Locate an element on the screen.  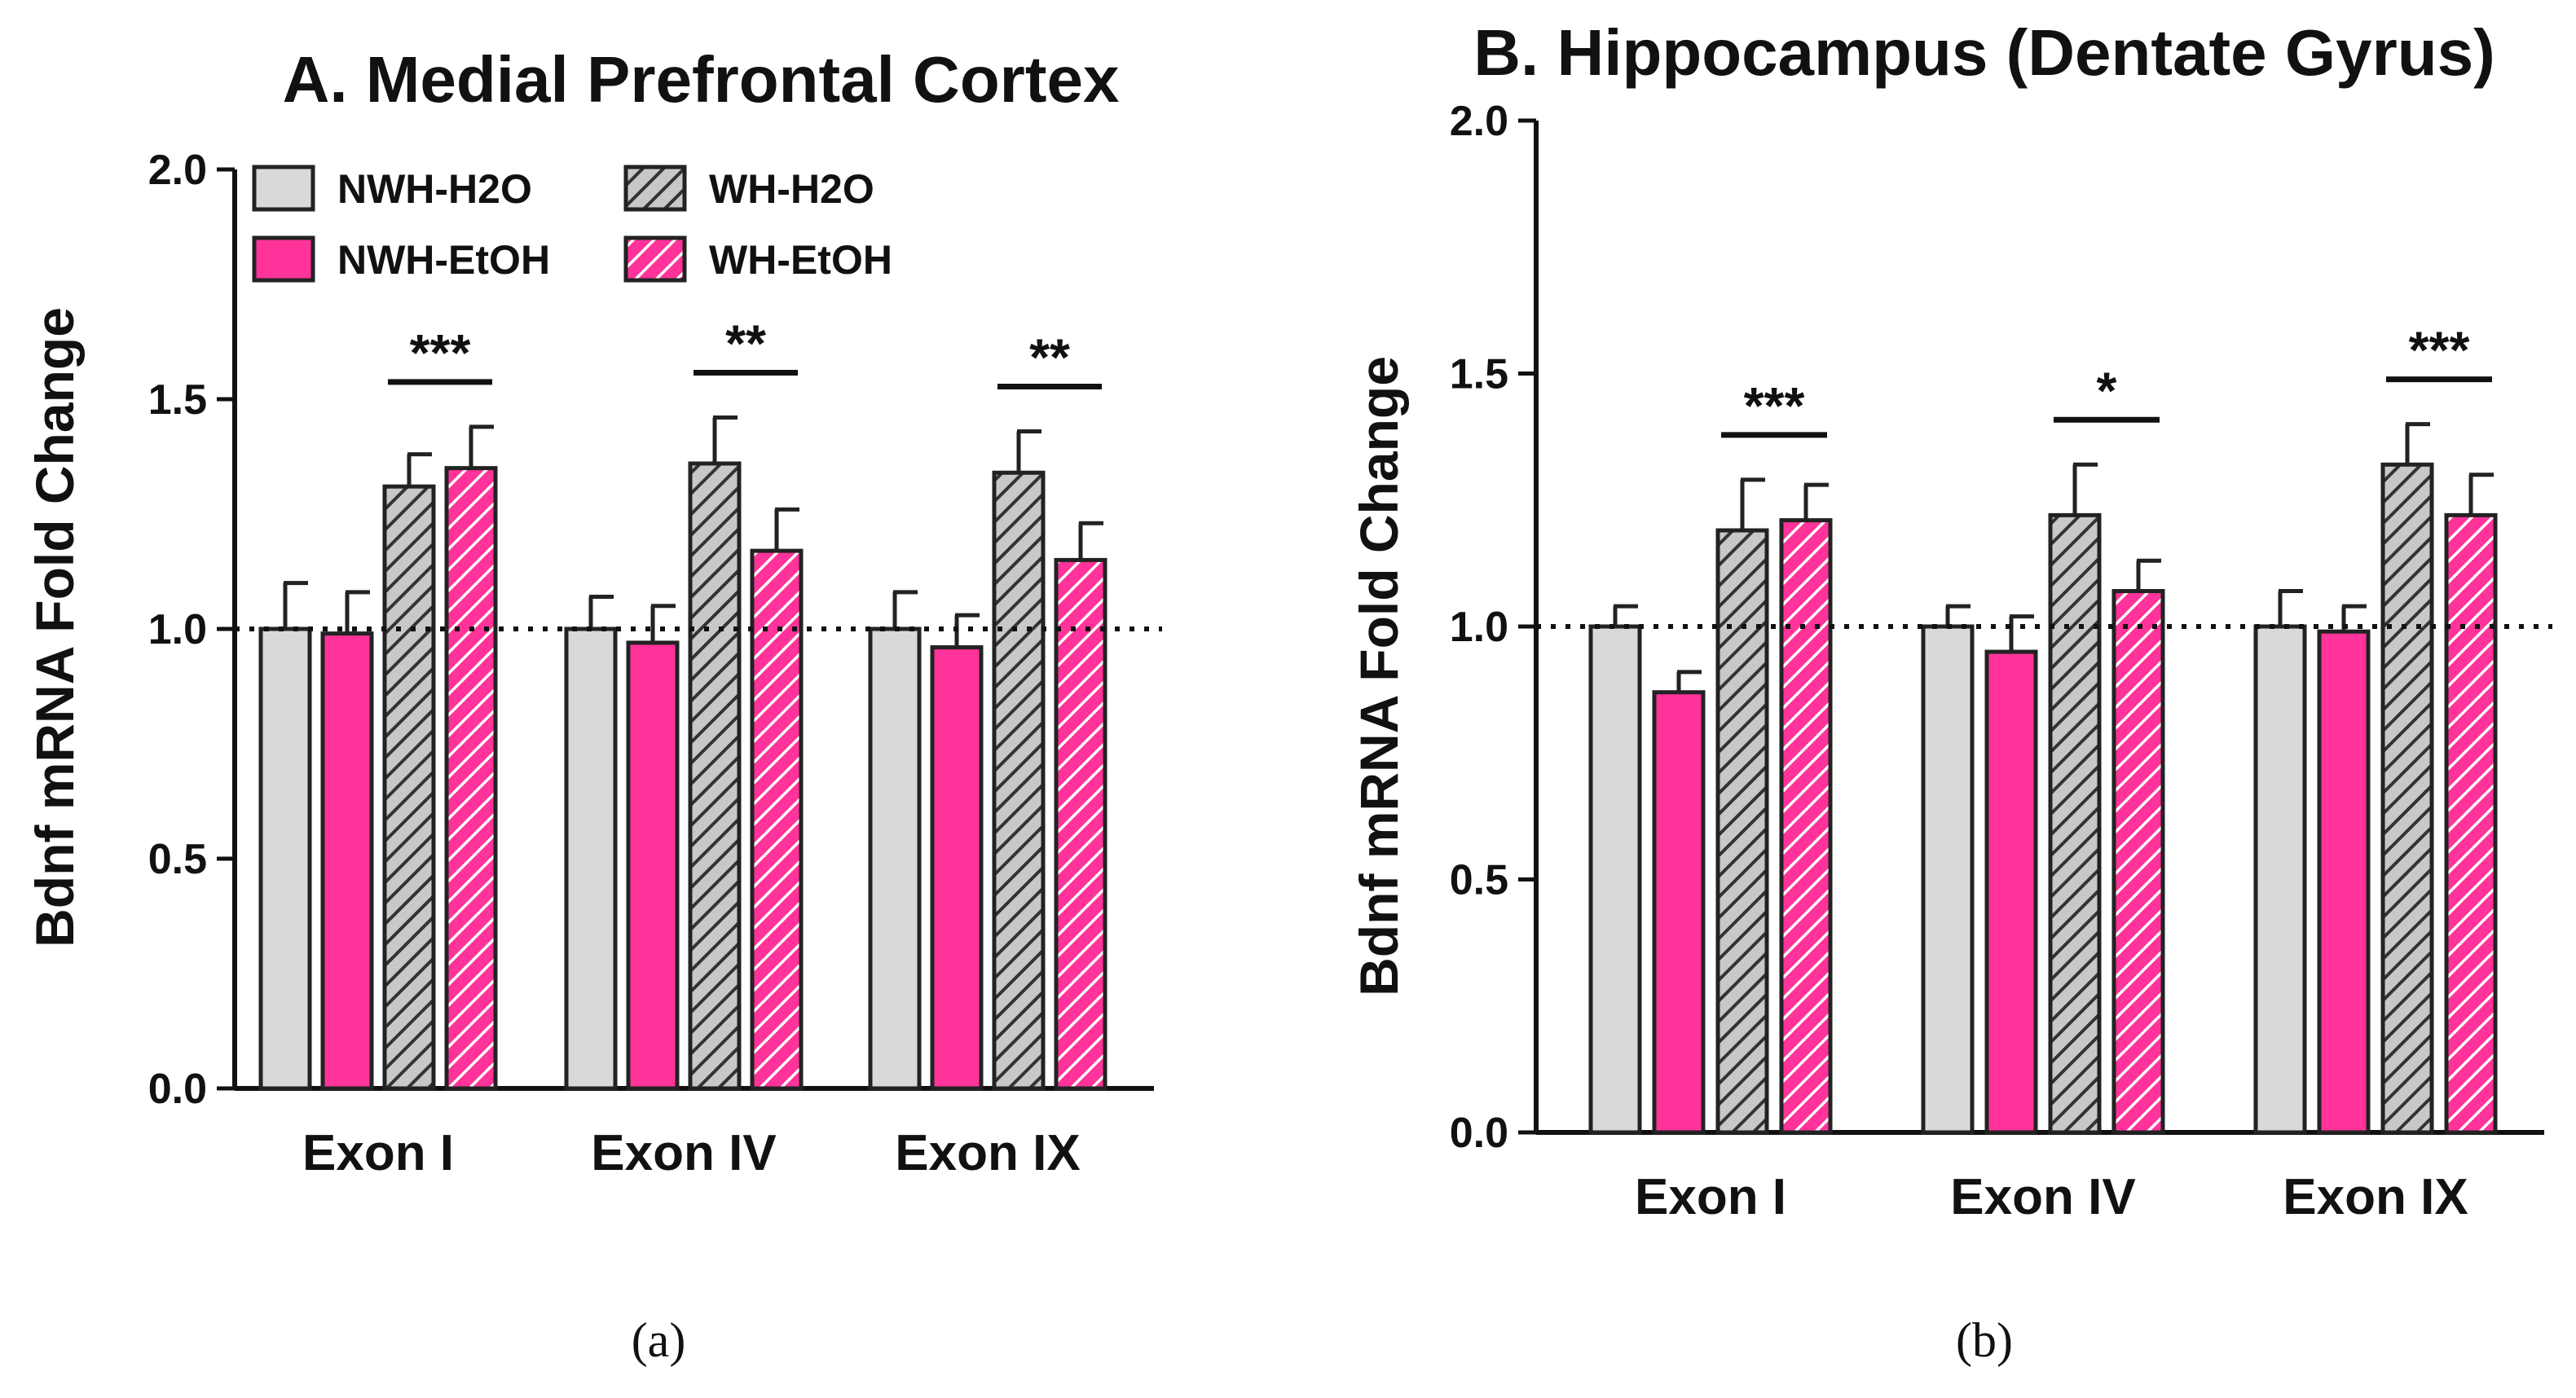
caption-b: (b) is located at coordinates (1984, 1340).